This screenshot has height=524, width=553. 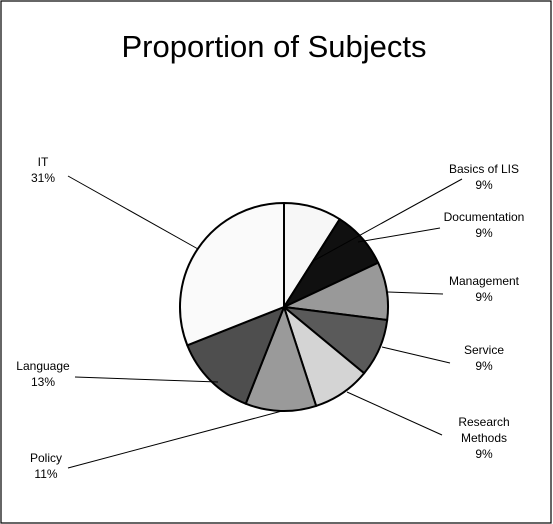 I want to click on slice-label: Policy 11%, so click(x=46, y=466).